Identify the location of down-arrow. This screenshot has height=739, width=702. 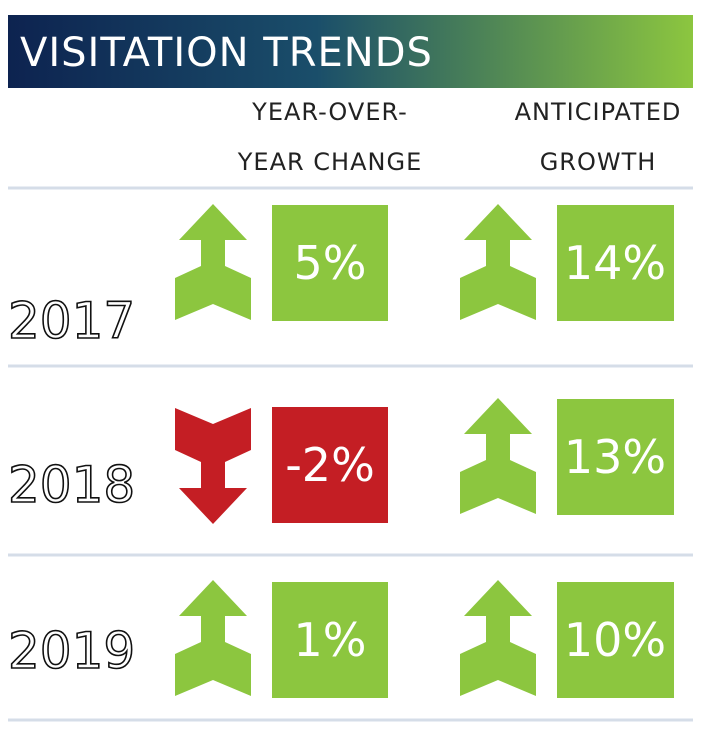
(213, 466).